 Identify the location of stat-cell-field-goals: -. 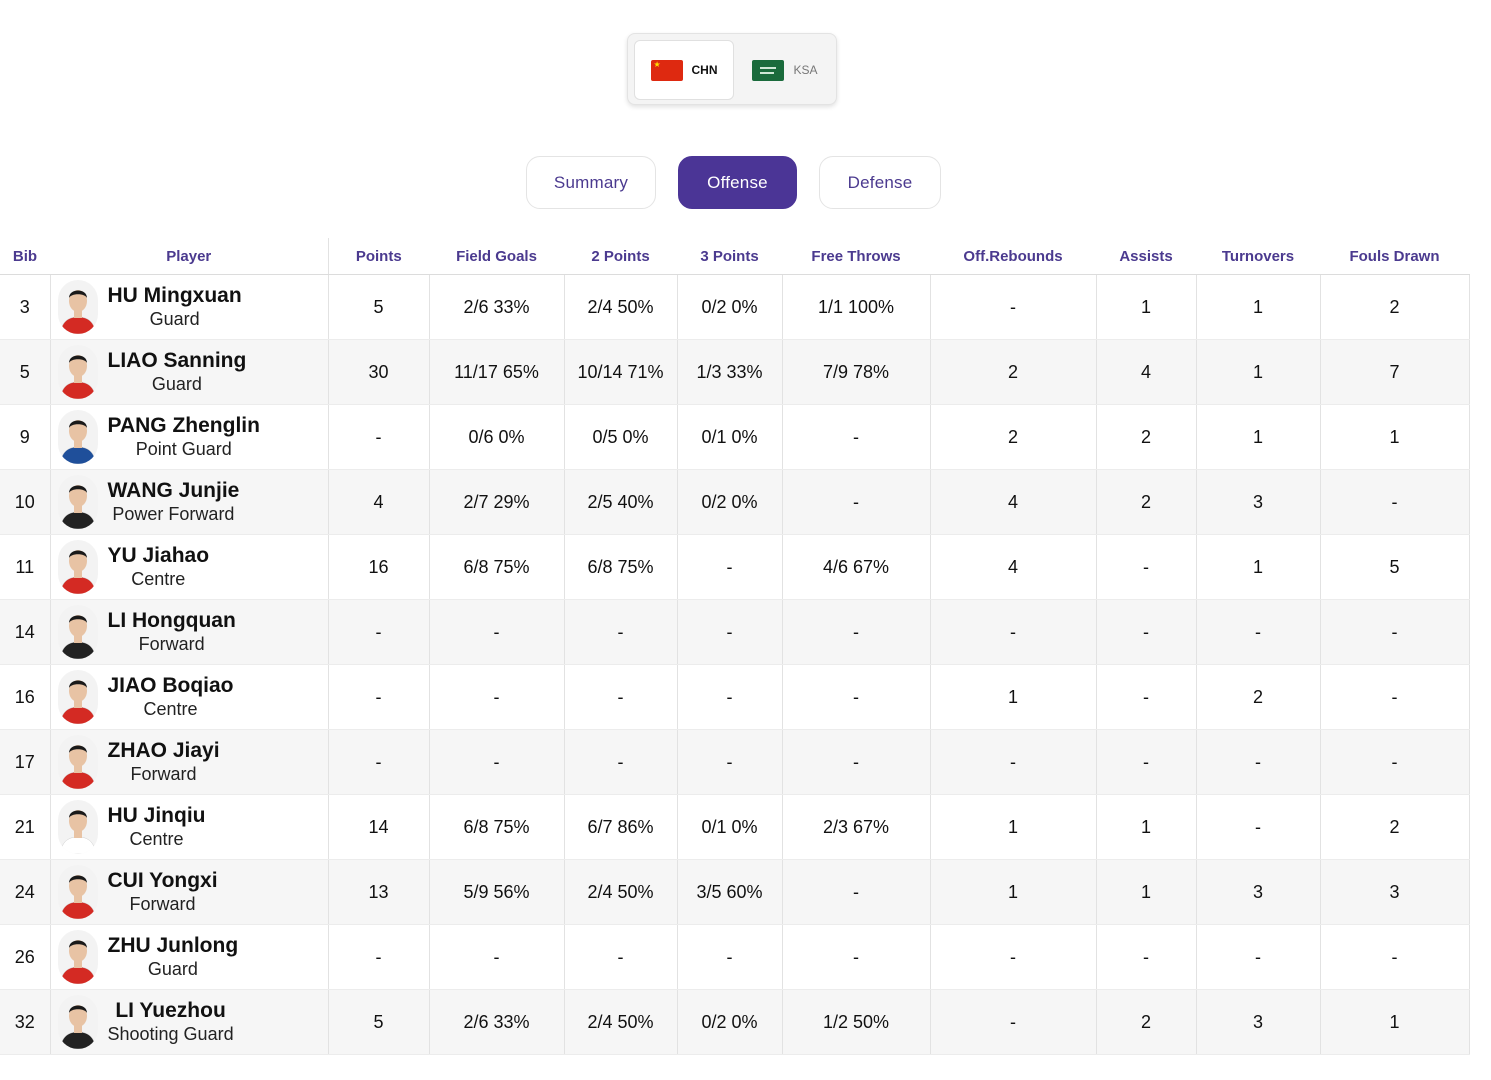
(497, 697).